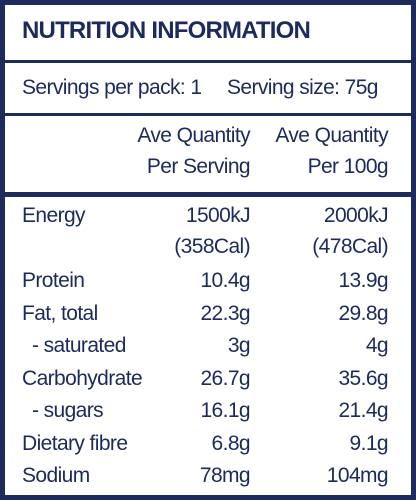  Describe the element at coordinates (60, 313) in the screenshot. I see `nutrient-name: Fat, total` at that location.